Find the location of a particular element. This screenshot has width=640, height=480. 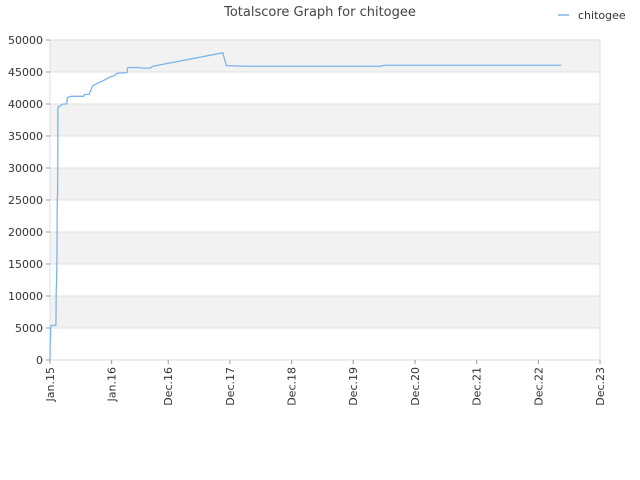

x-tick-label: Dec.19 is located at coordinates (353, 386).